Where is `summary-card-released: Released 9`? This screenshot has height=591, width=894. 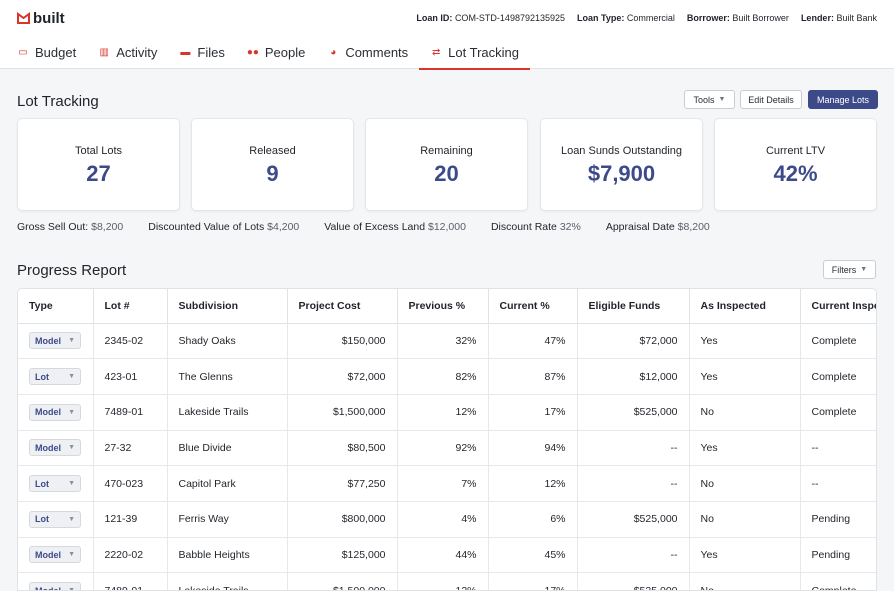
summary-card-released: Released 9 is located at coordinates (272, 164).